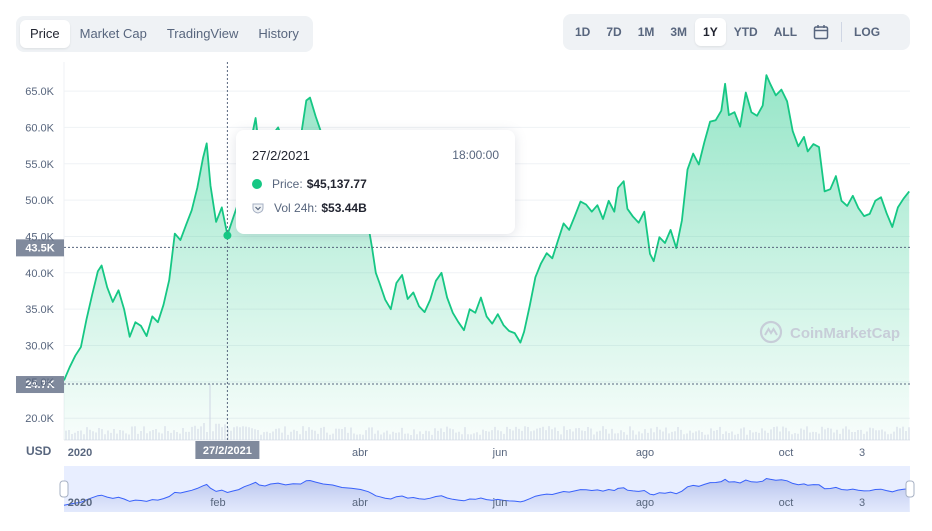 Image resolution: width=932 pixels, height=531 pixels. Describe the element at coordinates (39, 128) in the screenshot. I see `y-tick-label: 60.0K` at that location.